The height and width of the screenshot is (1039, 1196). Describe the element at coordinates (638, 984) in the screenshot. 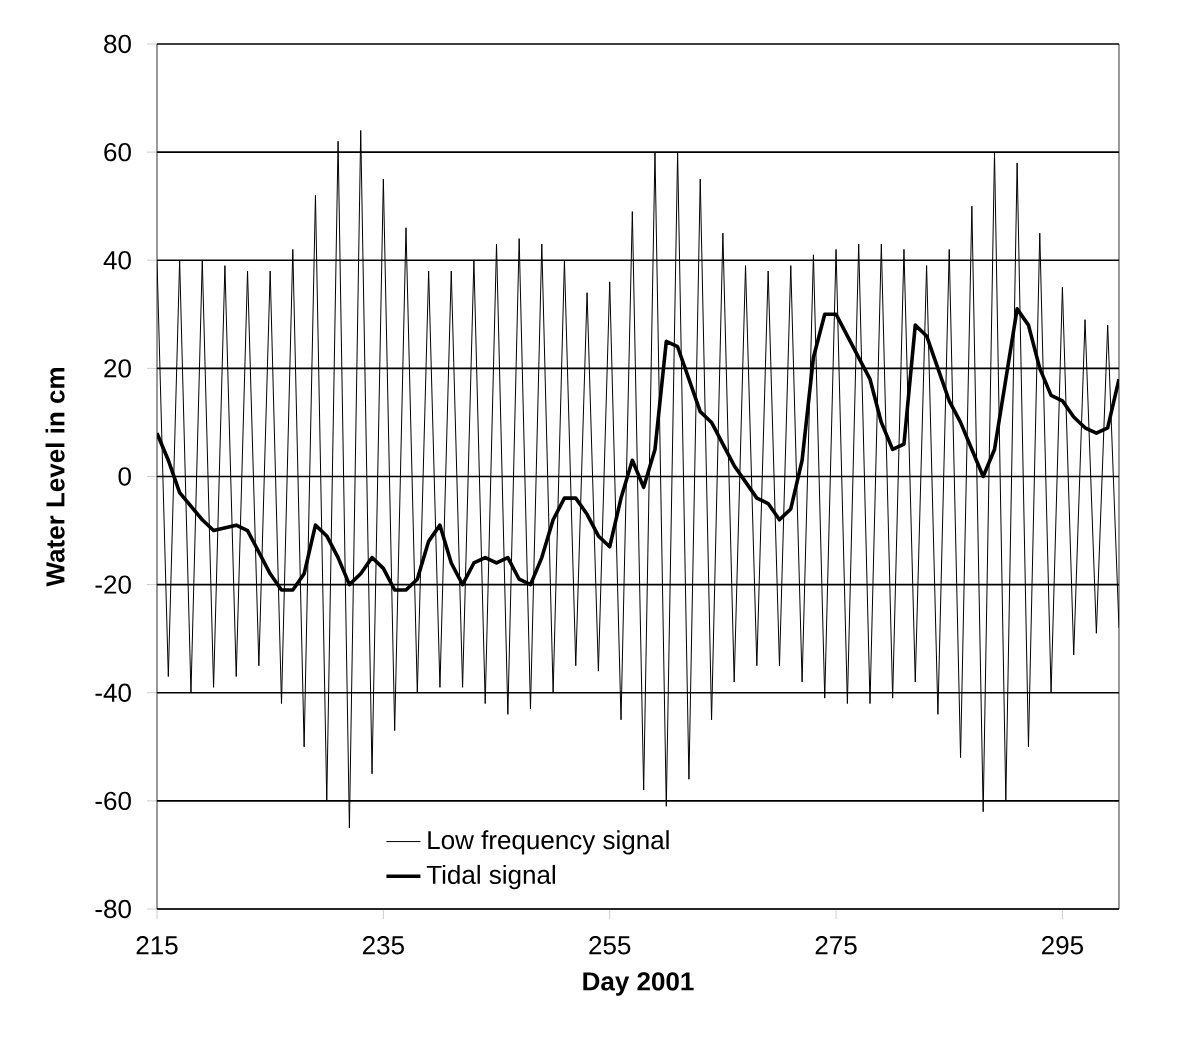

I see `x-axis-title: Day 2001` at that location.